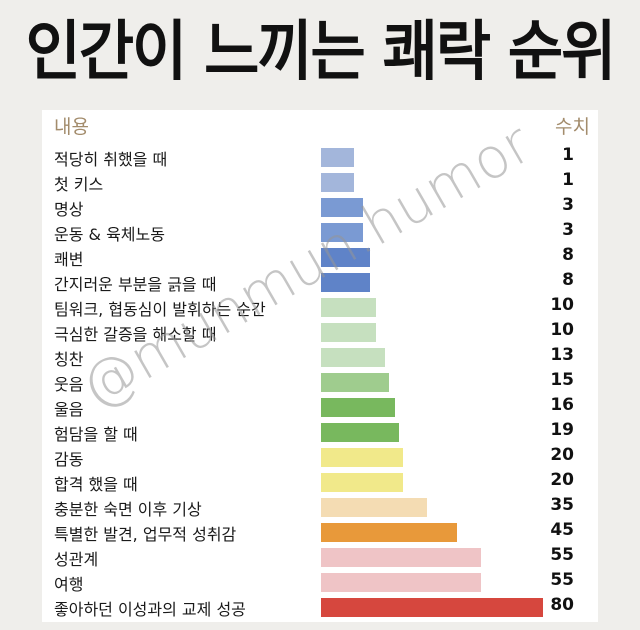 This screenshot has width=640, height=630. What do you see at coordinates (111, 159) in the screenshot?
I see `row-label: 적당히 취했을 때` at bounding box center [111, 159].